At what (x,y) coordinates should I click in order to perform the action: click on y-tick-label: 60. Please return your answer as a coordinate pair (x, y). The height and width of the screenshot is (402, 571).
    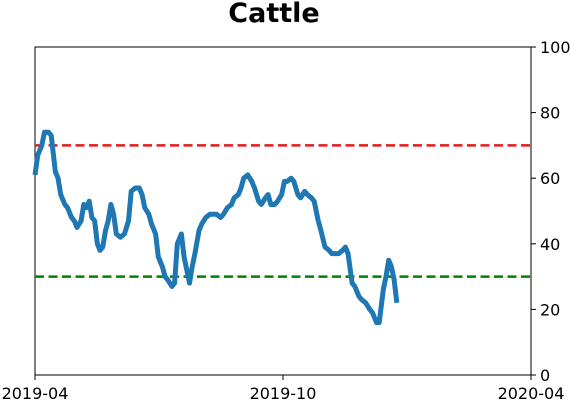
    Looking at the image, I should click on (550, 178).